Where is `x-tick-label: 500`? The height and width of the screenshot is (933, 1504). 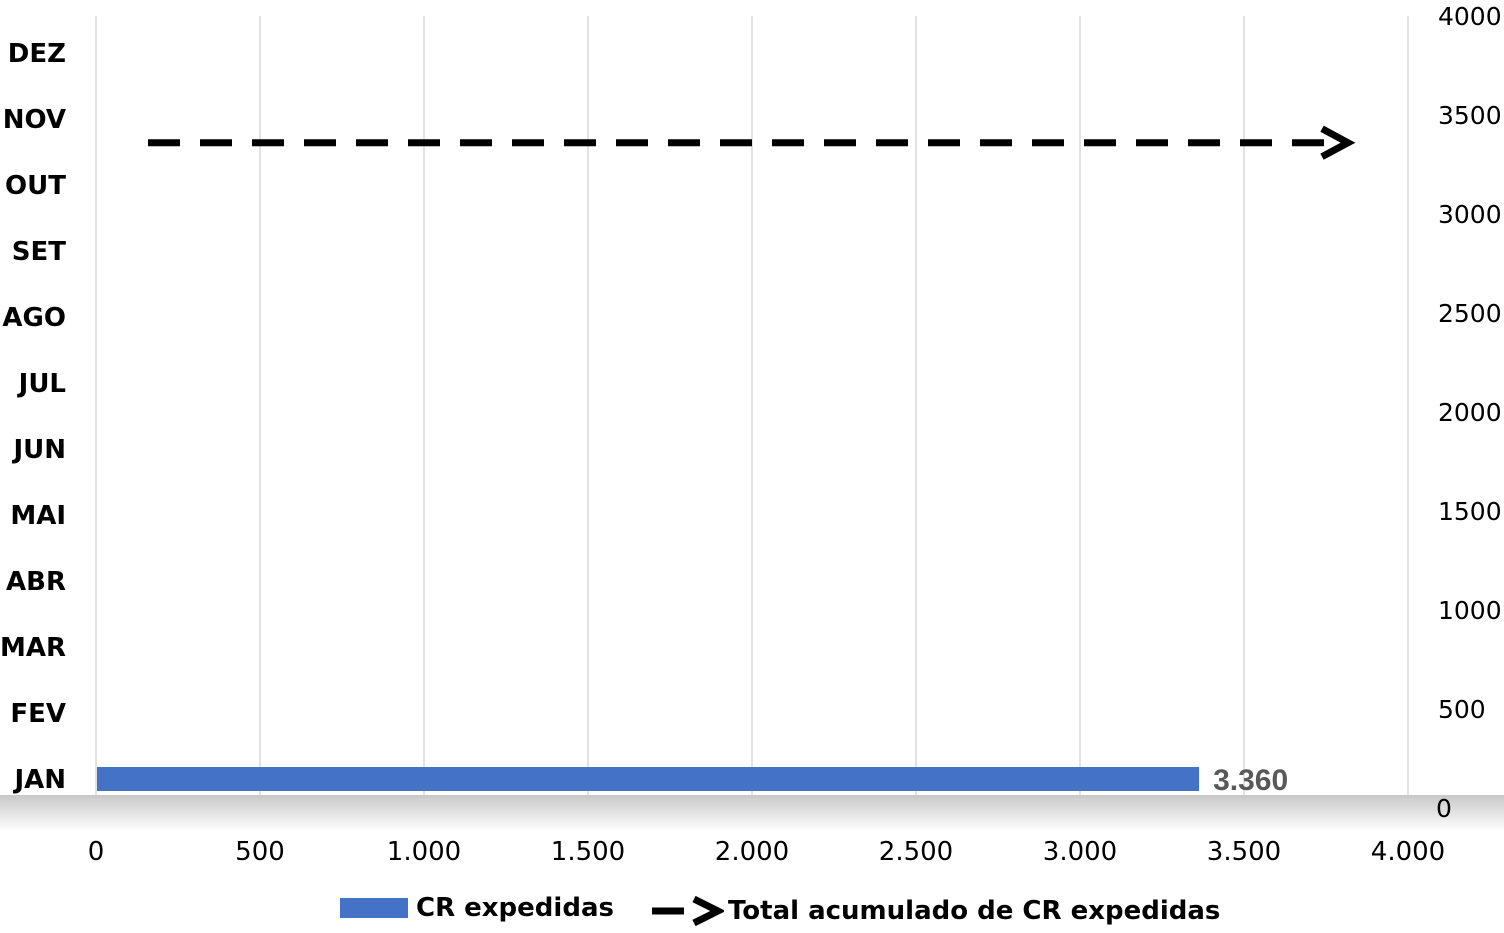 x-tick-label: 500 is located at coordinates (260, 852).